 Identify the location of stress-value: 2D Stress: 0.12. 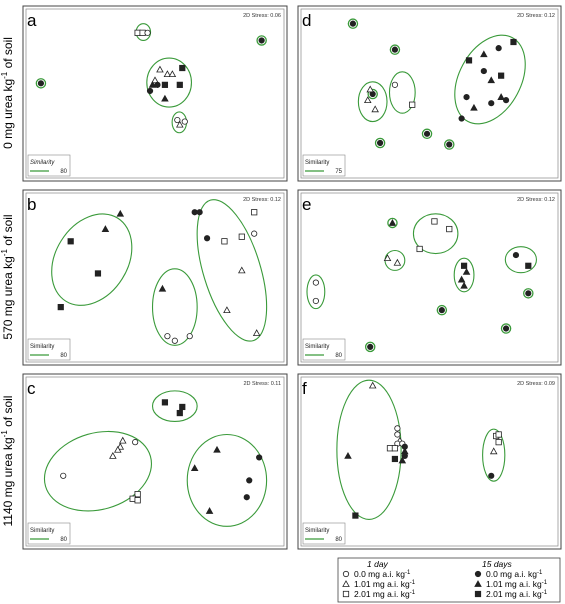
(536, 16).